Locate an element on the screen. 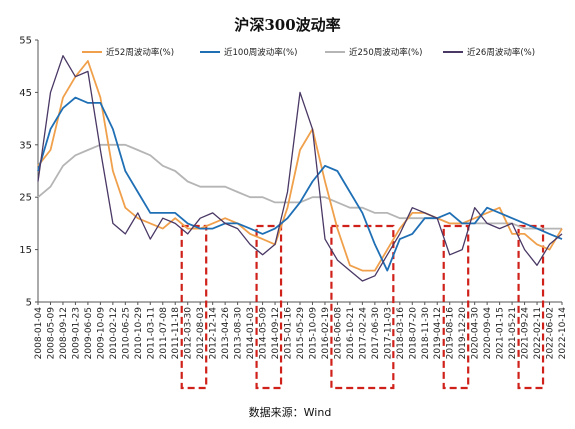  x-tick-label: 2019-08-16 is located at coordinates (451, 333).